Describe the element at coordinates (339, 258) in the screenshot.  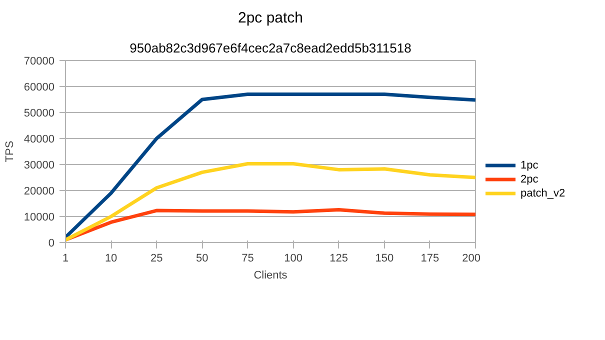
I see `x-tick-label: 125` at that location.